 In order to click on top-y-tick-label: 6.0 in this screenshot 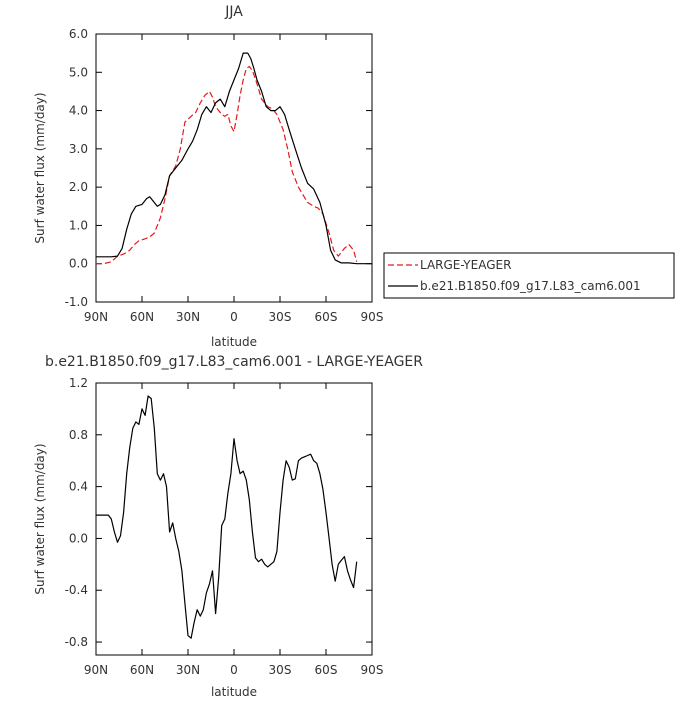, I will do `click(78, 34)`.